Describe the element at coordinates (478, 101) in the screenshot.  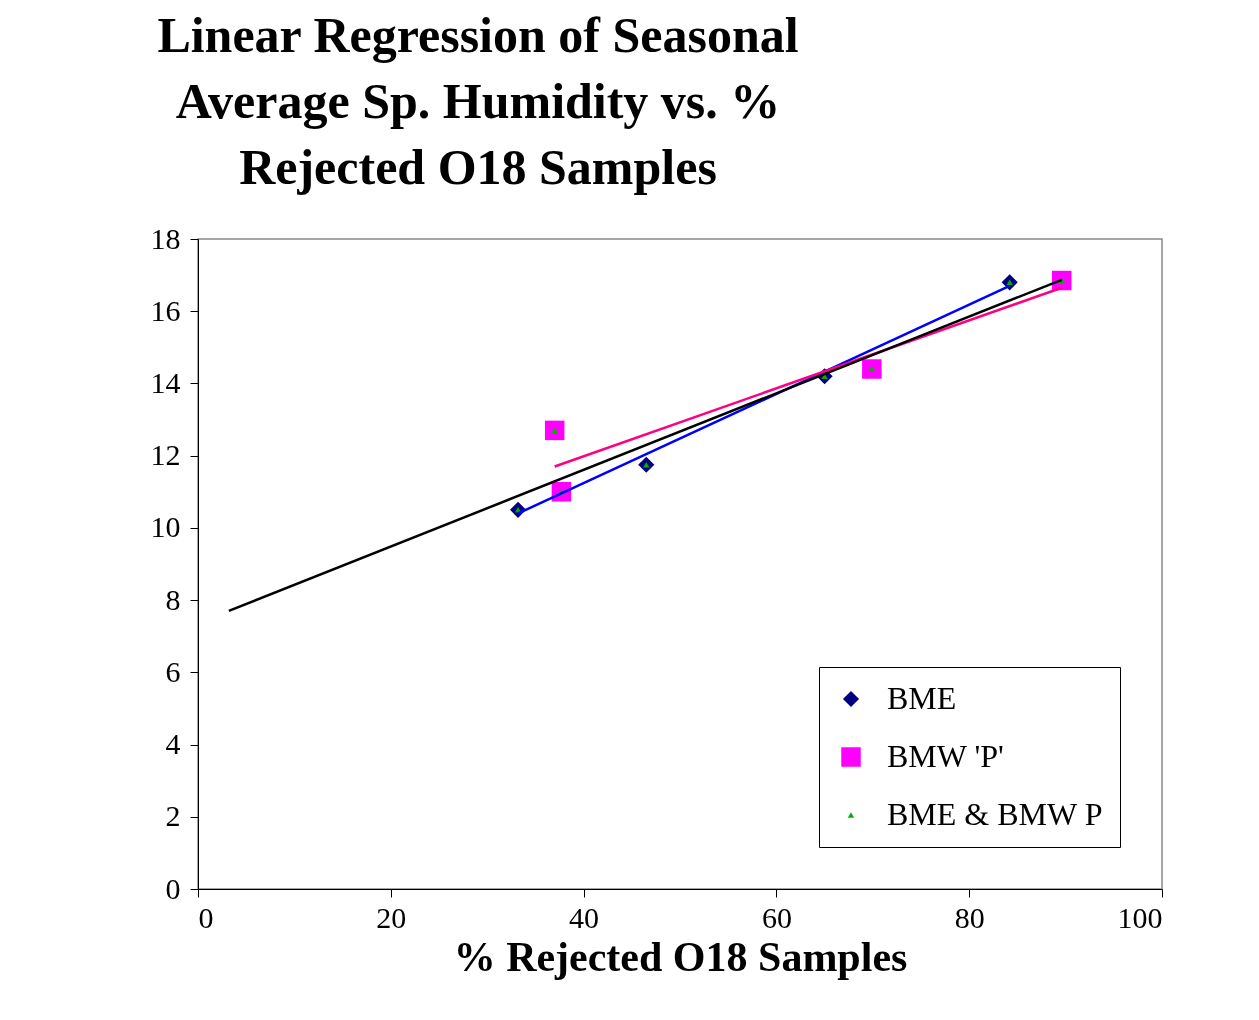
I see `text: Average Sp. Humidity vs. %` at that location.